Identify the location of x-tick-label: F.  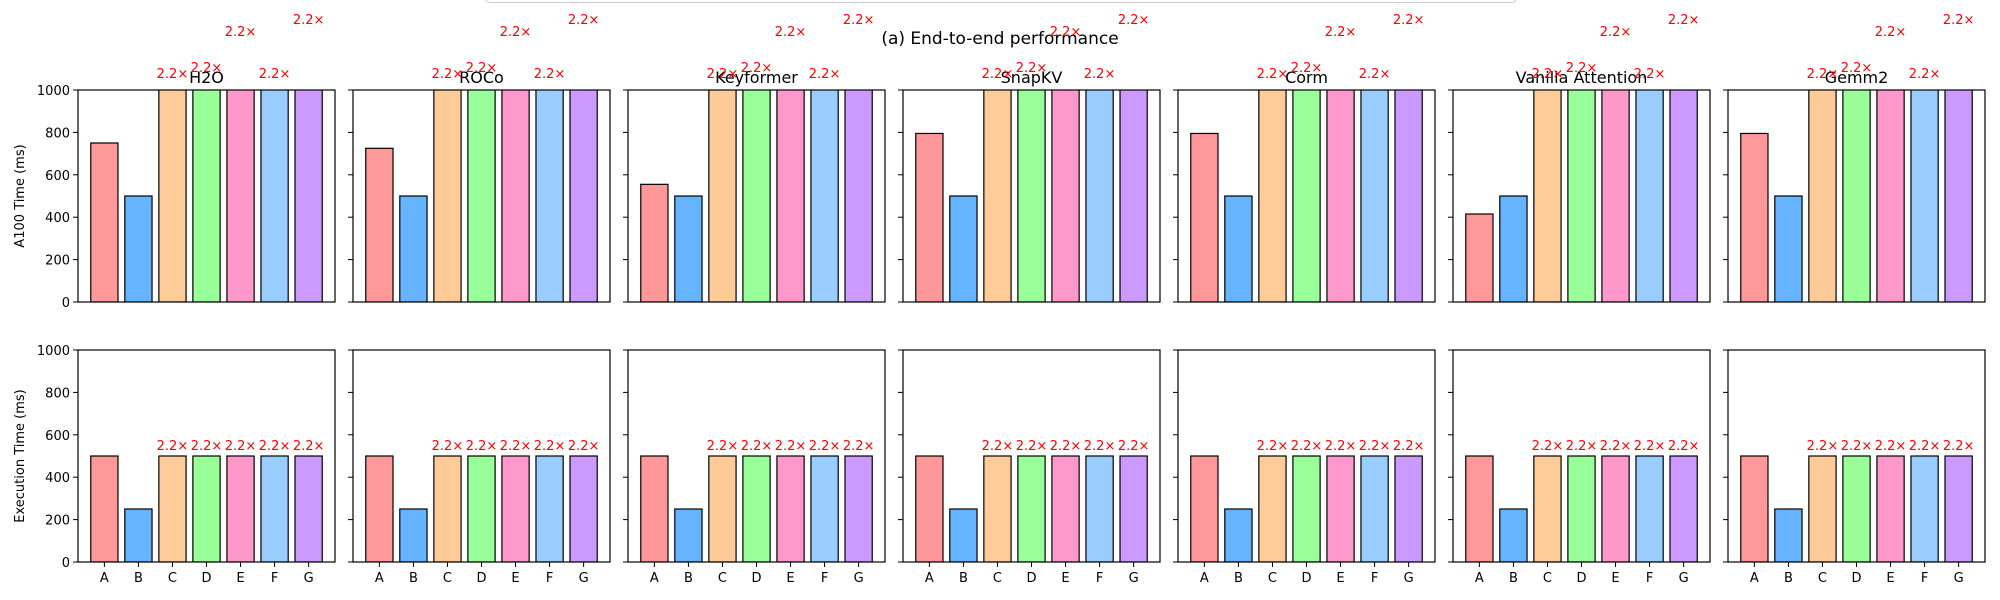
(1374, 578).